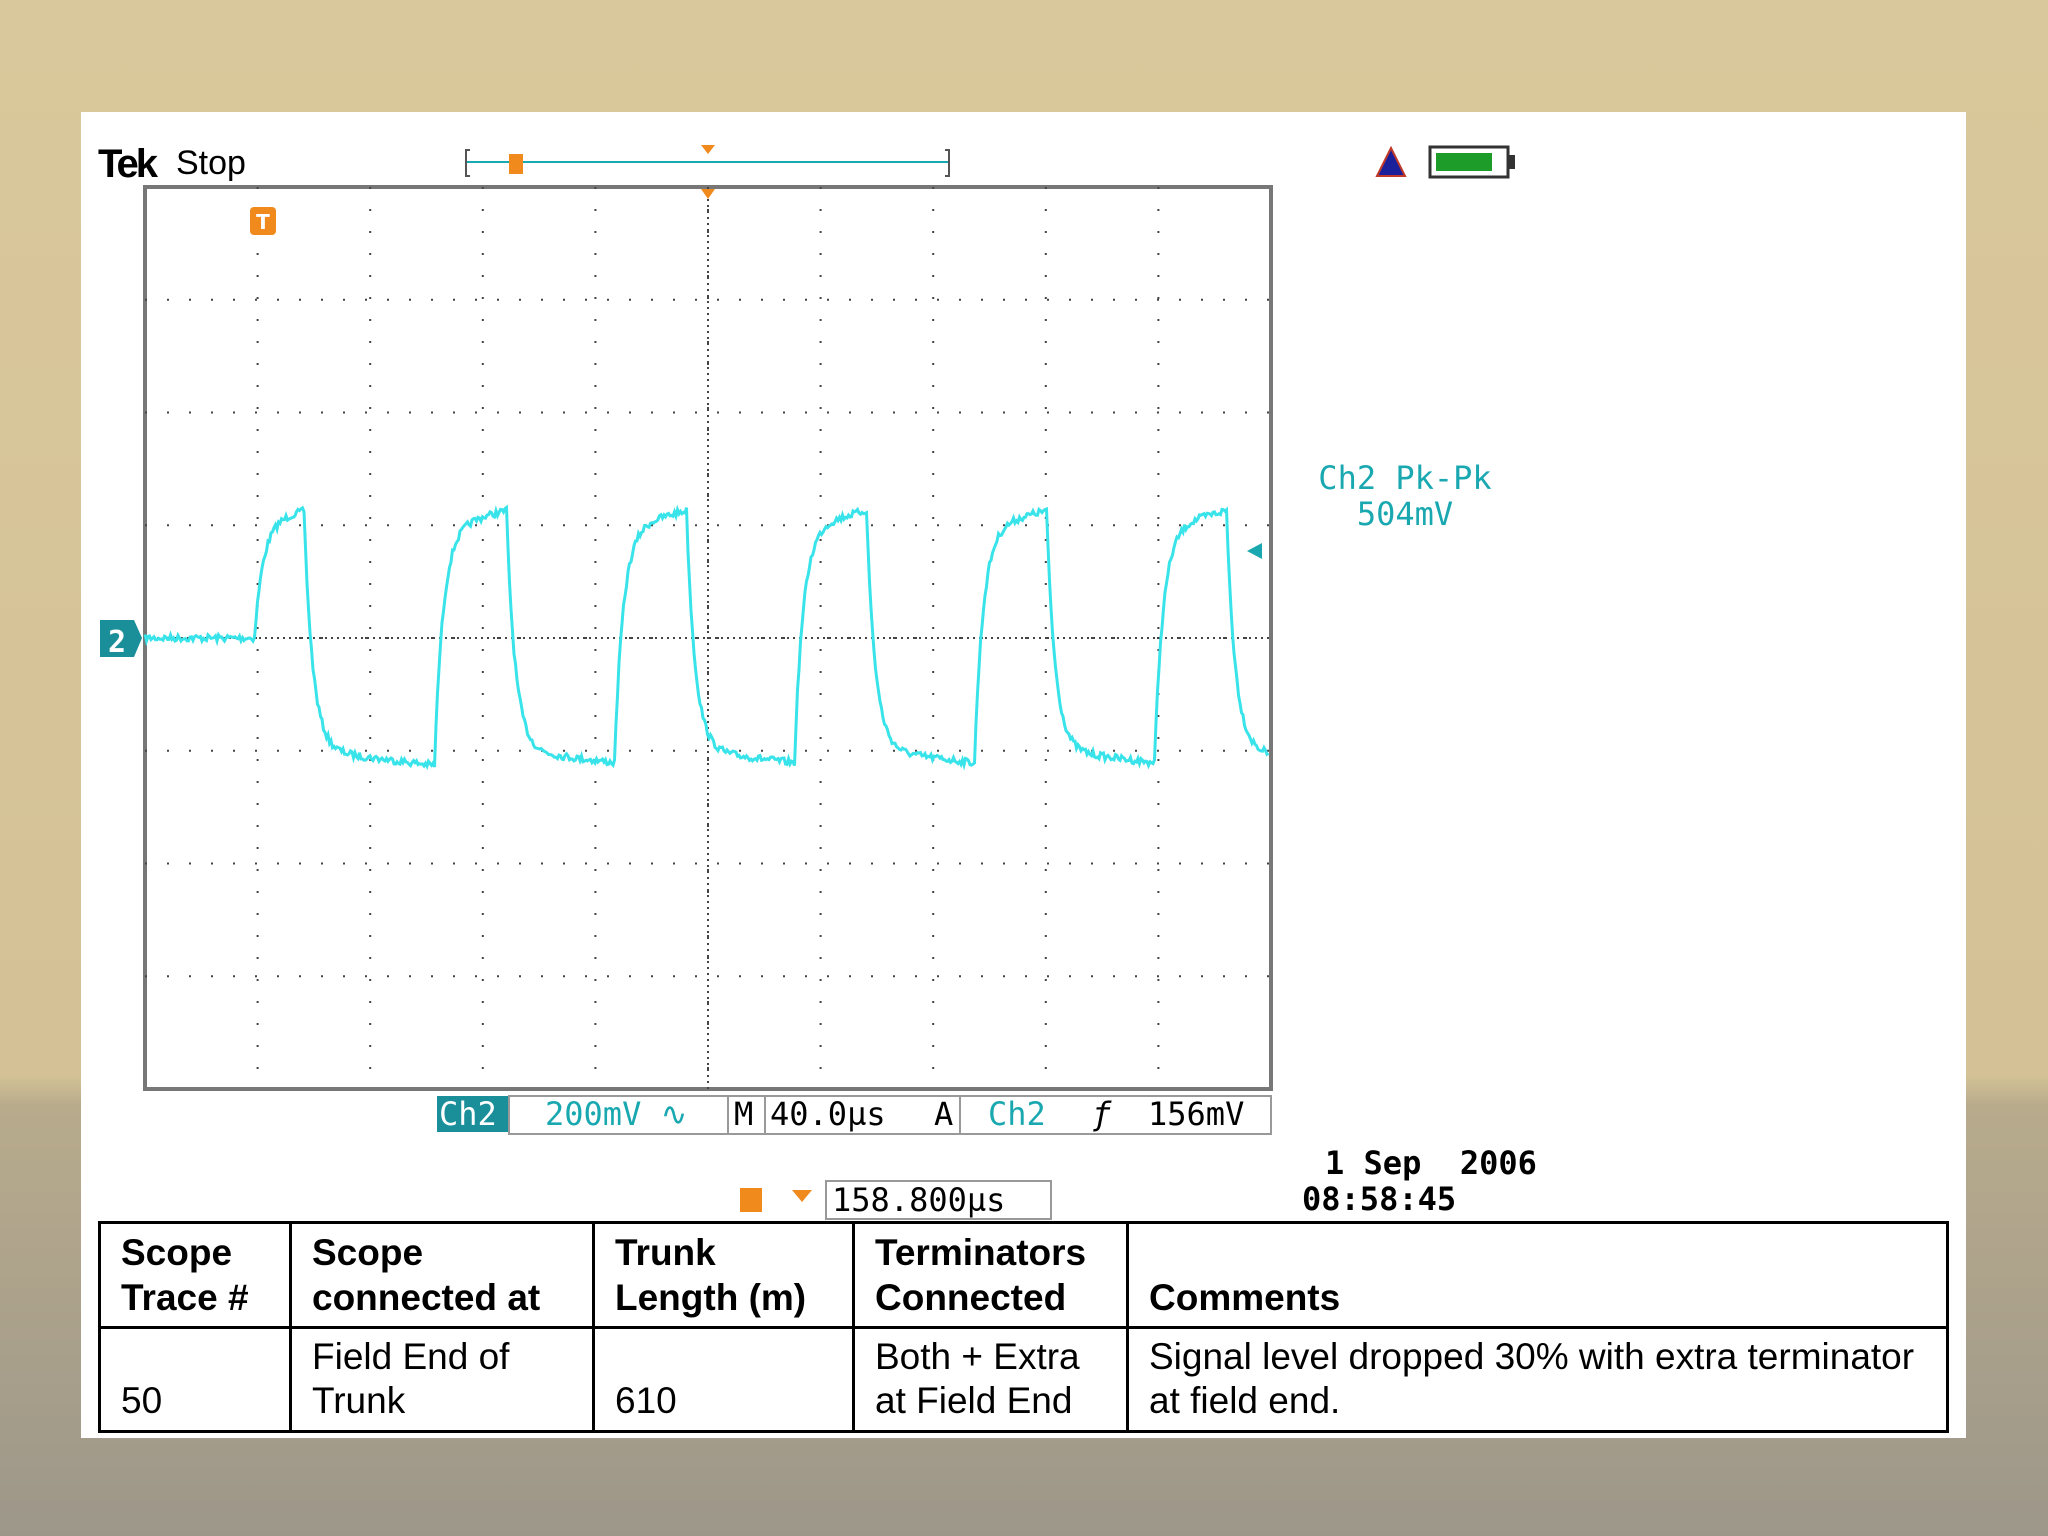  What do you see at coordinates (990, 1379) in the screenshot?
I see `cell: Both + Extra at Field End` at bounding box center [990, 1379].